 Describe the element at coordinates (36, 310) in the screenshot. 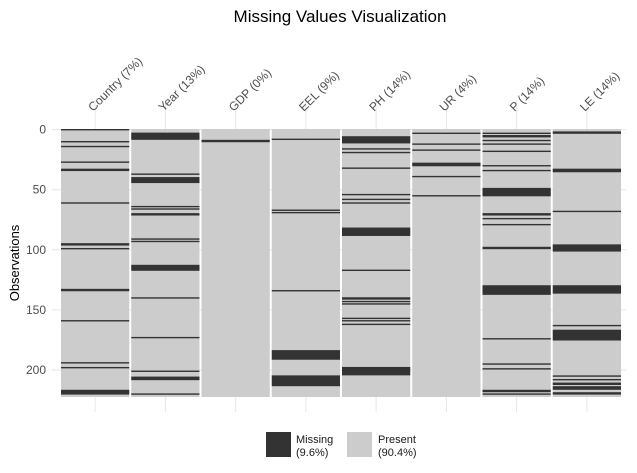

I see `y-tick-label: 150` at that location.